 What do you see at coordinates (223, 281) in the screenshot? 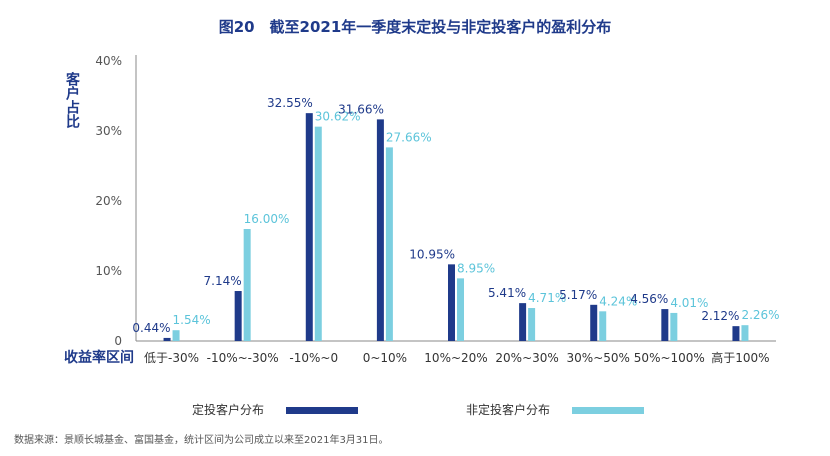
I see `bar-label-series-1: 7.14%` at bounding box center [223, 281].